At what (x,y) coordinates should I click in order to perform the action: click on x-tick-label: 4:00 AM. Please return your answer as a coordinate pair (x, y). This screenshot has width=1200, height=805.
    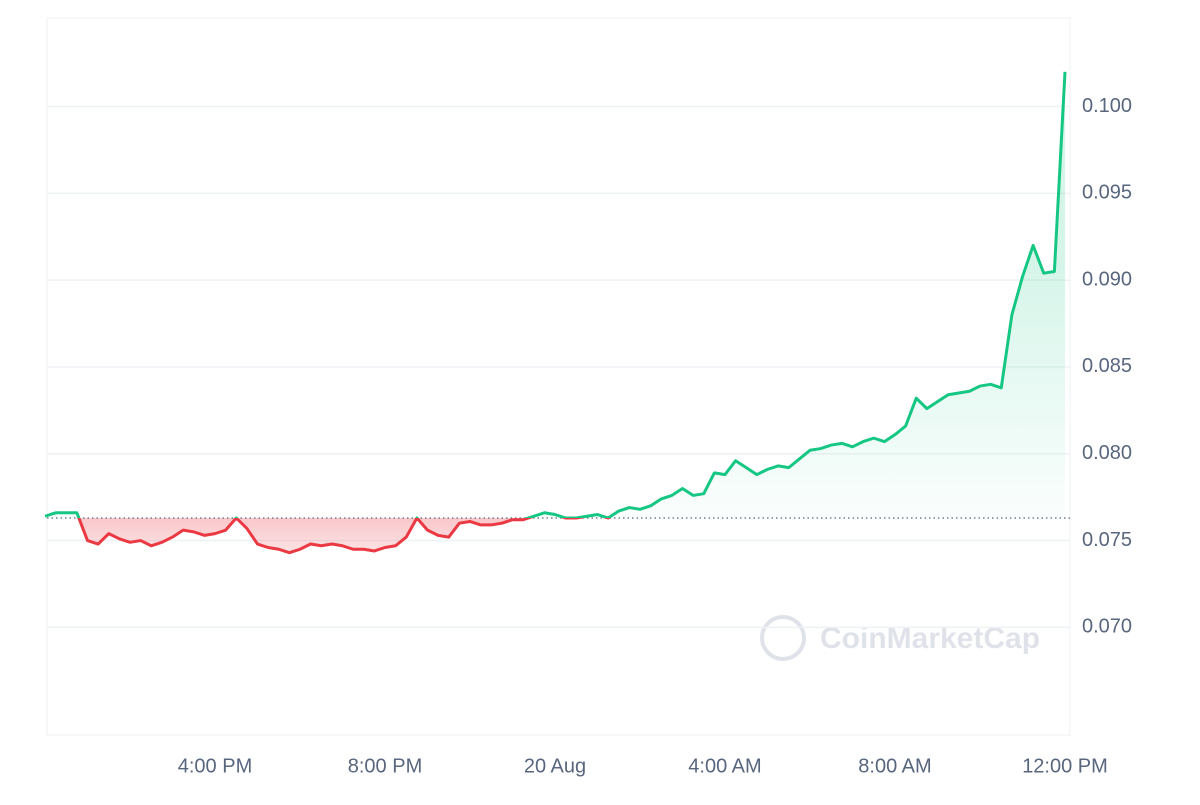
    Looking at the image, I should click on (724, 766).